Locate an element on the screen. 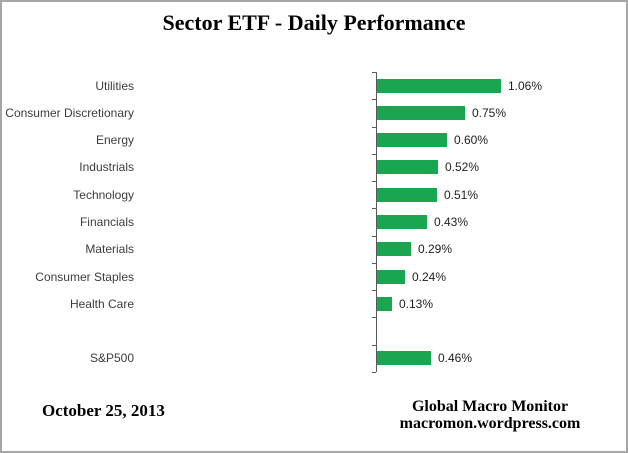 Image resolution: width=628 pixels, height=453 pixels. category-label: Energy is located at coordinates (114, 140).